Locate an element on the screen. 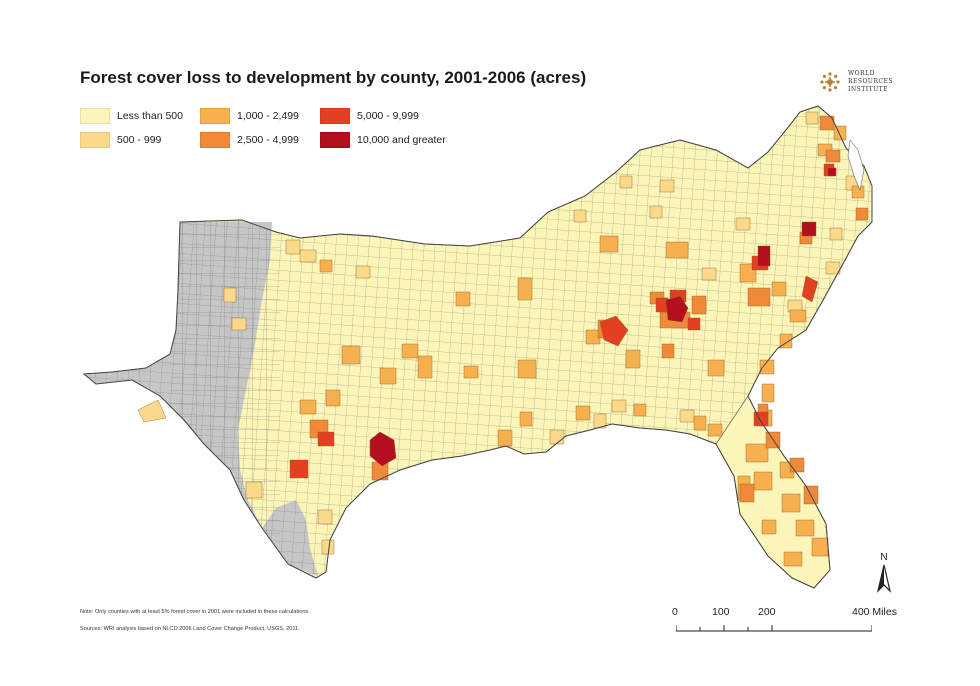  legend-label: 2,500 - 4,999 is located at coordinates (268, 140).